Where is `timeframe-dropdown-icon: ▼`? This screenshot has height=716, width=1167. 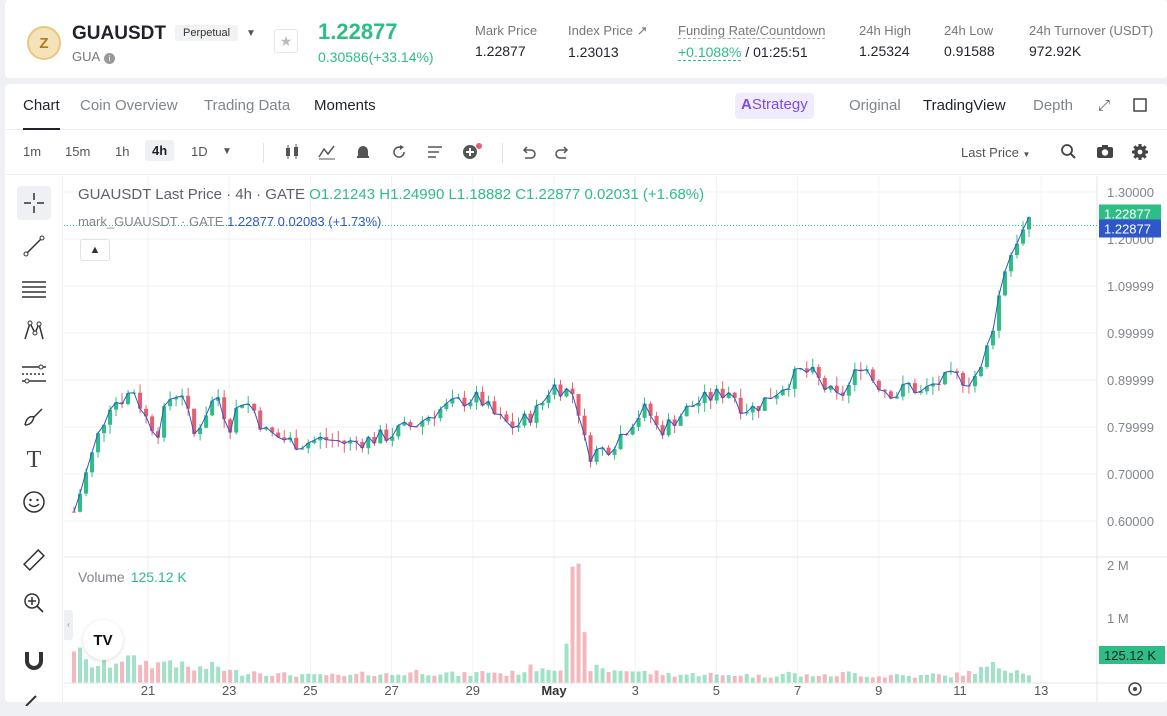 timeframe-dropdown-icon: ▼ is located at coordinates (227, 151).